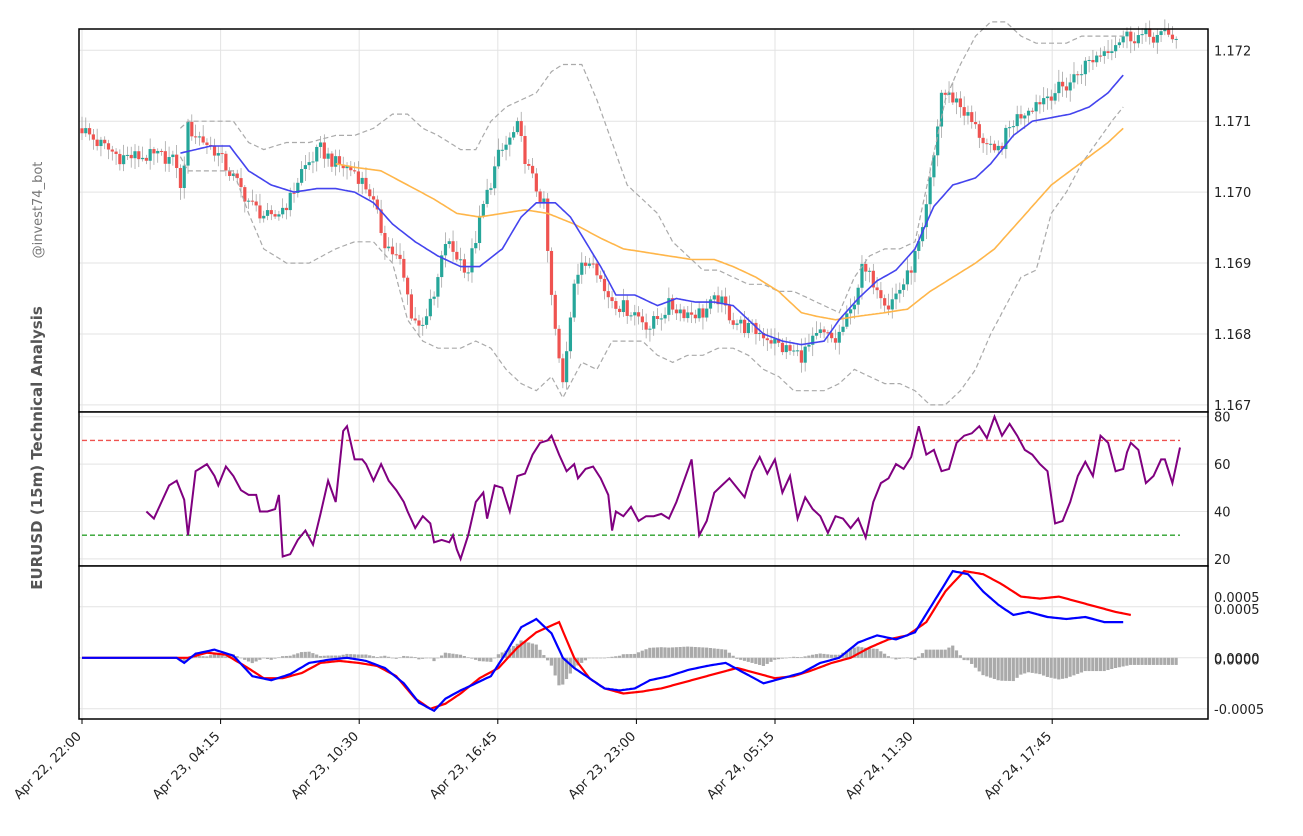 This screenshot has height=836, width=1303. I want to click on rsi-line, so click(663, 487).